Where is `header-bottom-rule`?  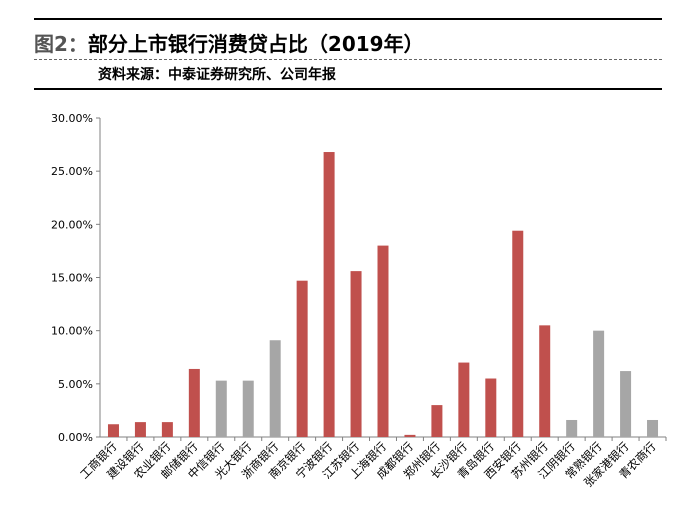
header-bottom-rule is located at coordinates (348, 89).